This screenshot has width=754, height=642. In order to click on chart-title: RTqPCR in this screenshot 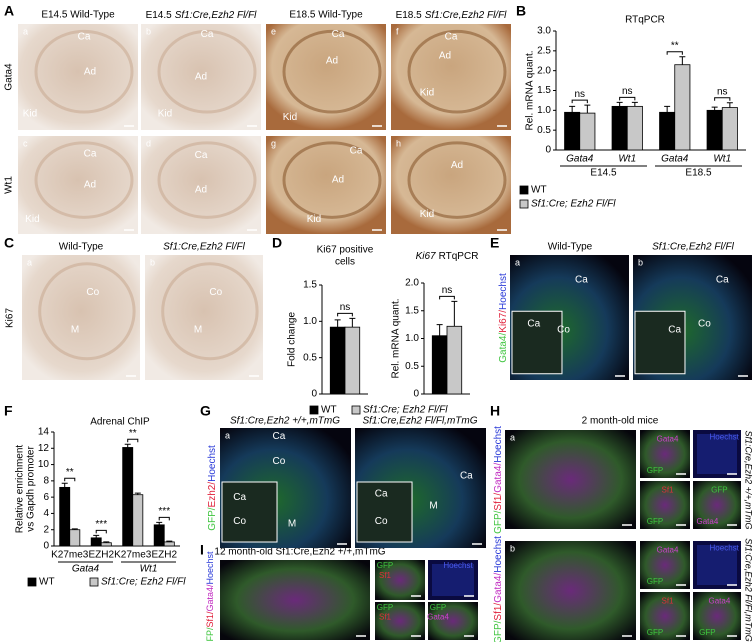, I will do `click(645, 20)`.